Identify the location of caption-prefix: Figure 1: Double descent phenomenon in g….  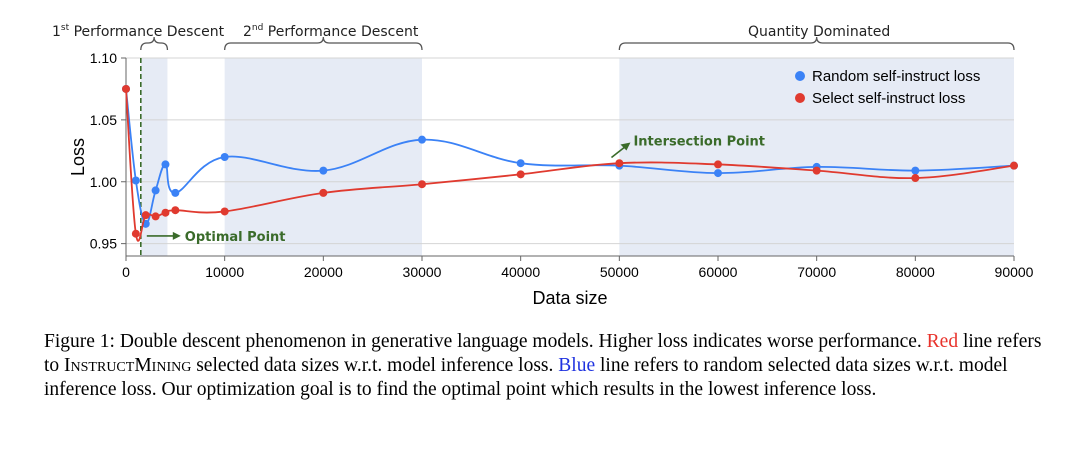
(485, 341).